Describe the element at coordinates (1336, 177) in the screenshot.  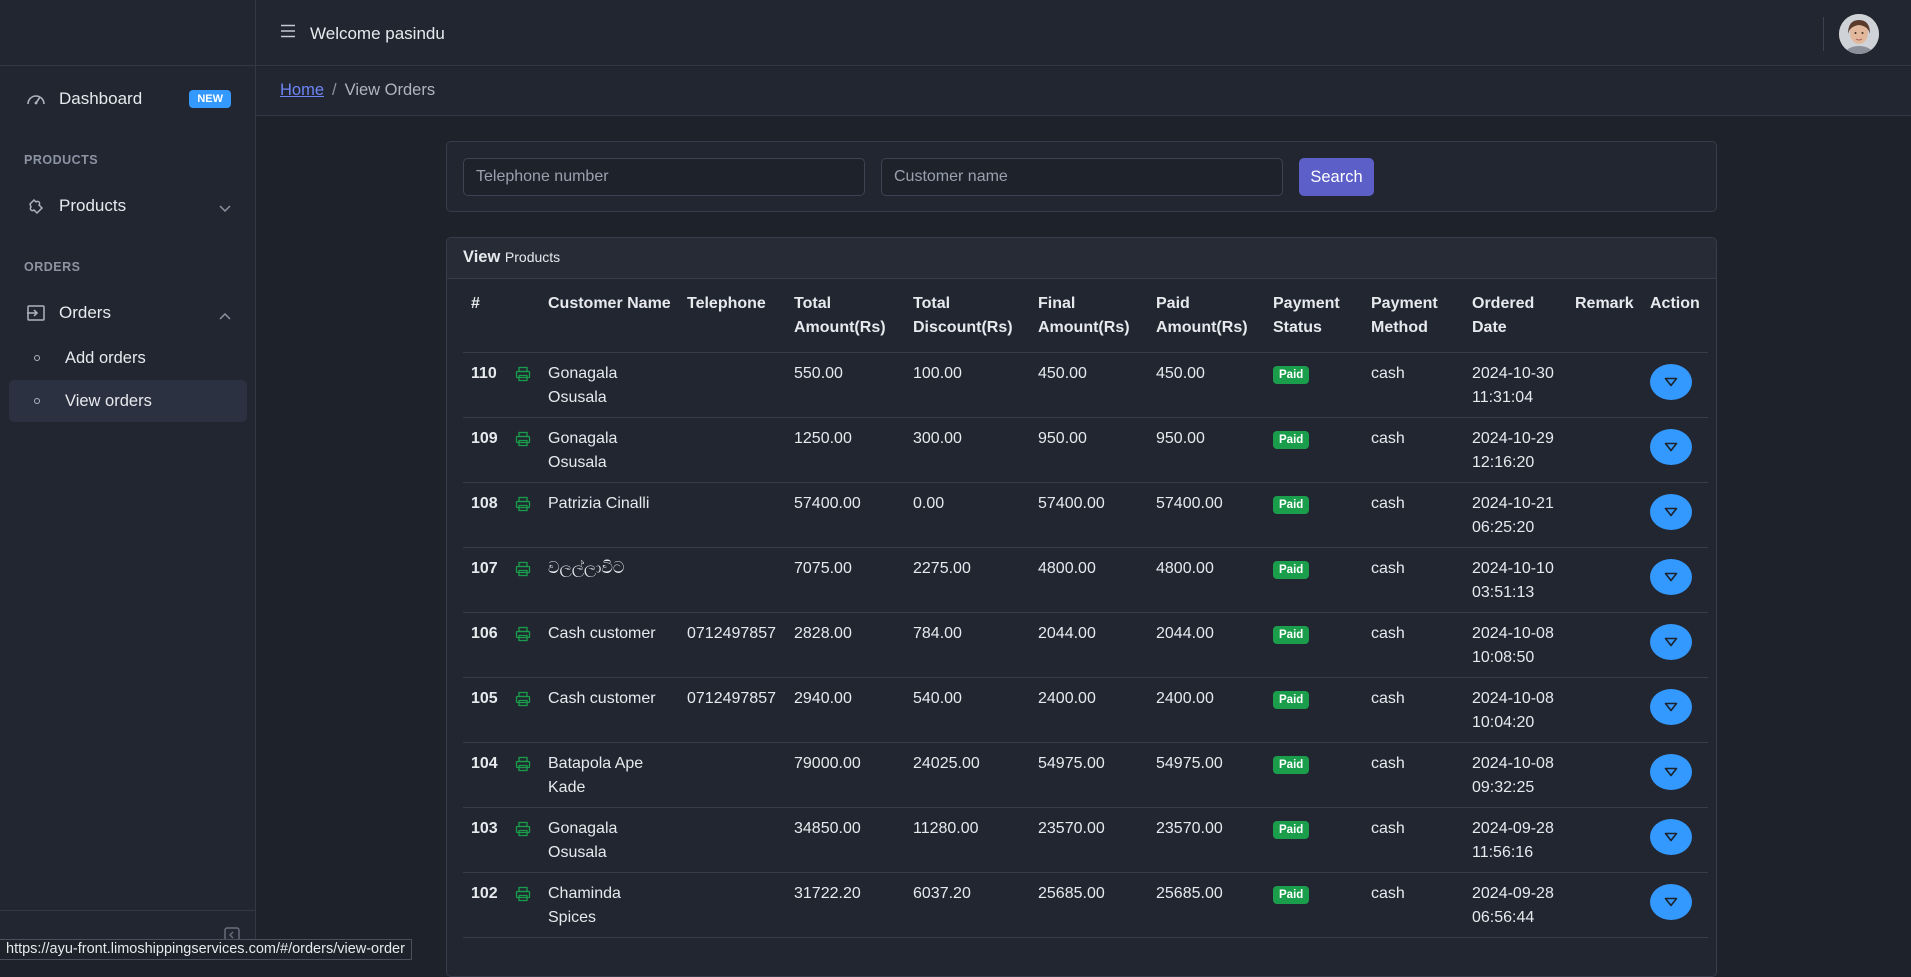
I see `search-button: Search` at that location.